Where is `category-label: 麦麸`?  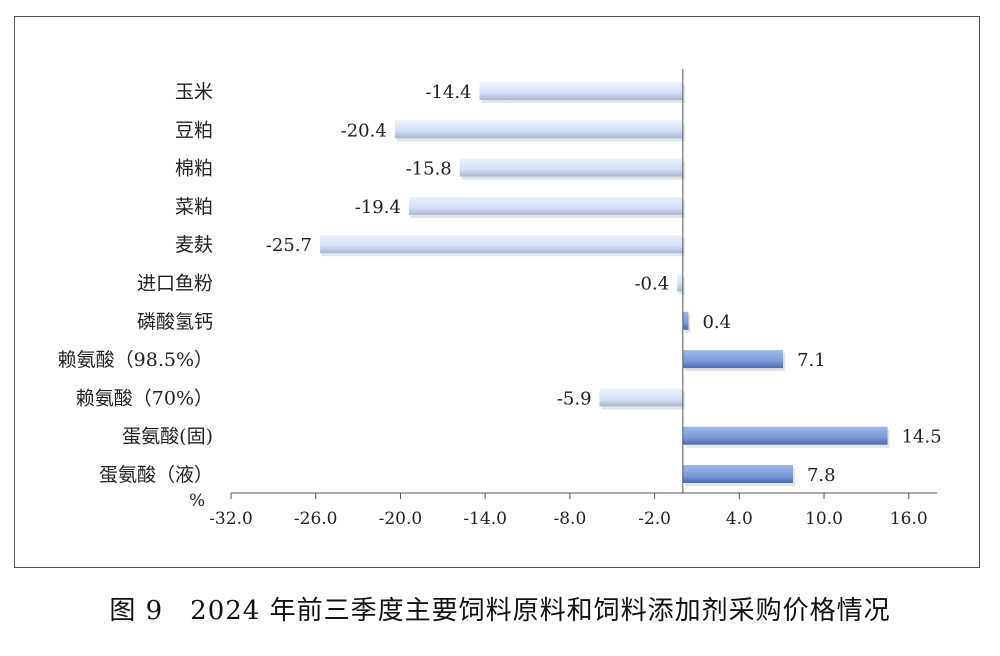
category-label: 麦麸 is located at coordinates (194, 245).